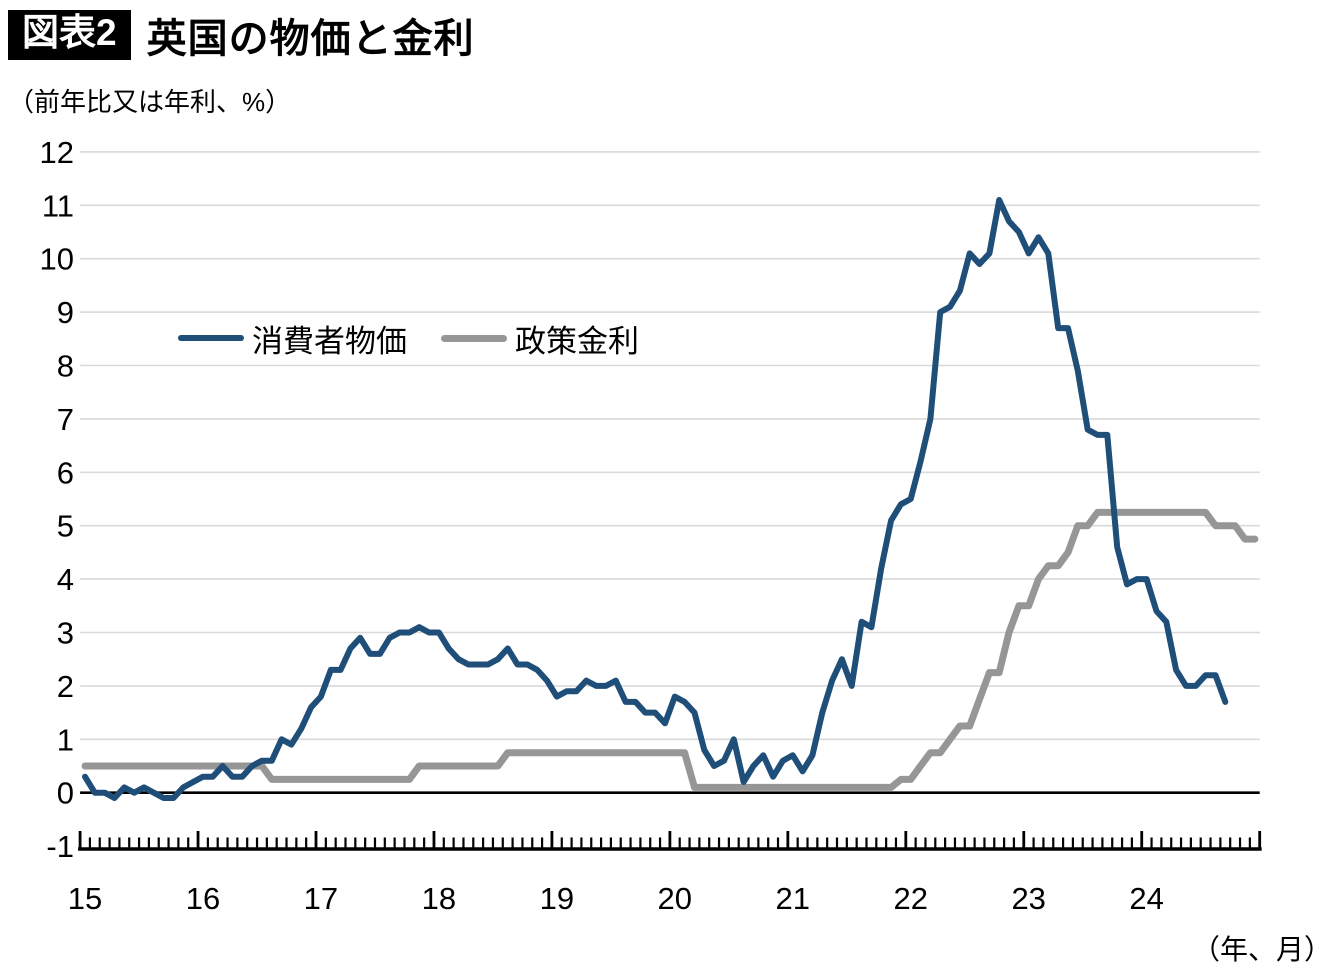 Image resolution: width=1340 pixels, height=980 pixels. What do you see at coordinates (150, 102) in the screenshot?
I see `y-axis-unit-note: （前年比又は年利、%）` at bounding box center [150, 102].